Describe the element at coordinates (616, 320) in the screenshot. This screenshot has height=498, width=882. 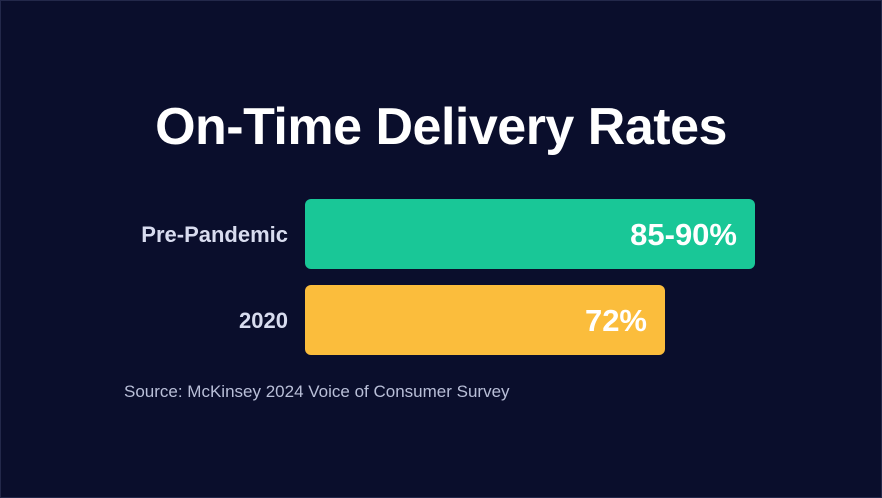
I see `value-label-2020: 72%` at that location.